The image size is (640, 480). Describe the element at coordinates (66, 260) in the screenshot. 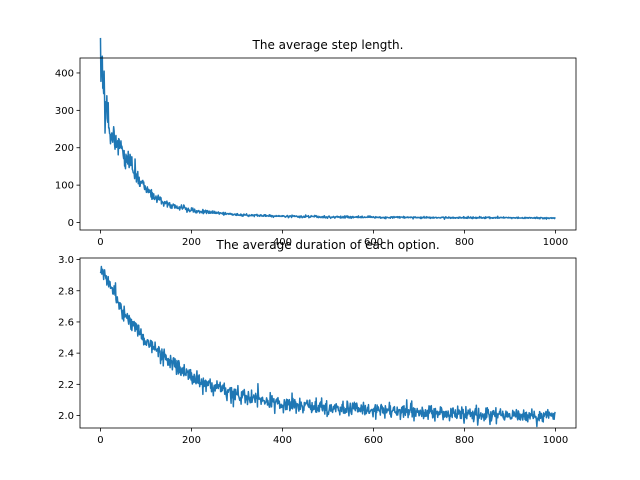

I see `y-tick-label: 3.0` at that location.